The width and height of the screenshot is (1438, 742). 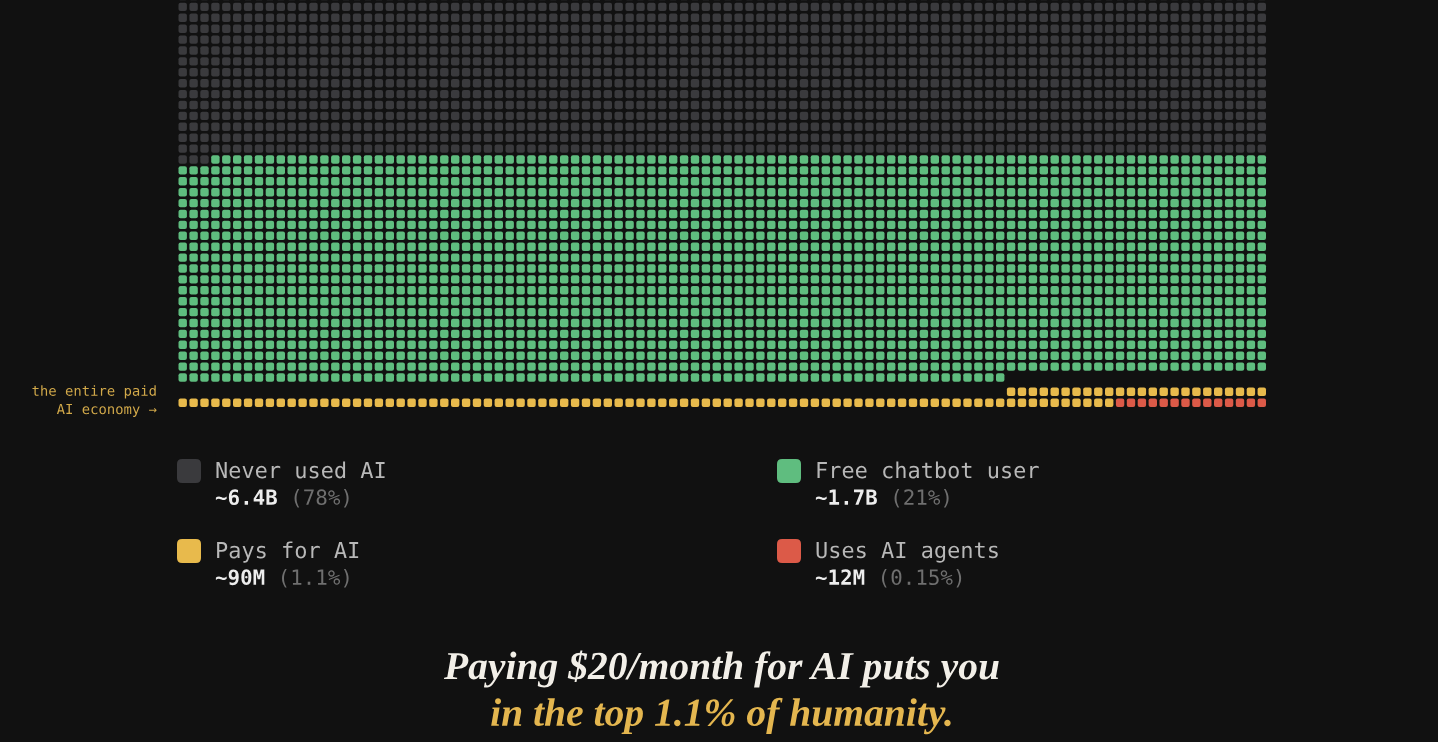 What do you see at coordinates (928, 470) in the screenshot?
I see `category-label: Free chatbot user` at bounding box center [928, 470].